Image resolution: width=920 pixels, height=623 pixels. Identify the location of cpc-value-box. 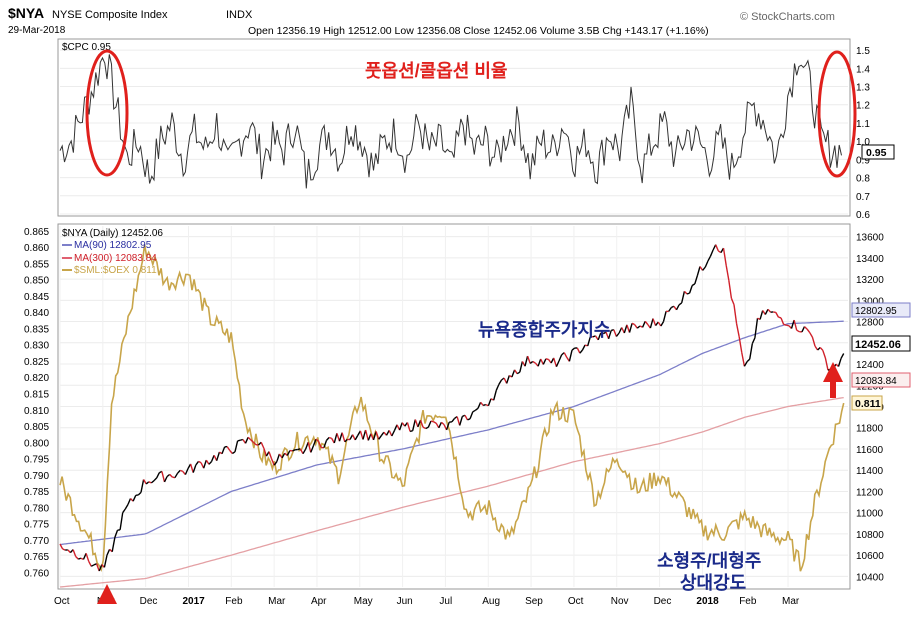
(878, 152).